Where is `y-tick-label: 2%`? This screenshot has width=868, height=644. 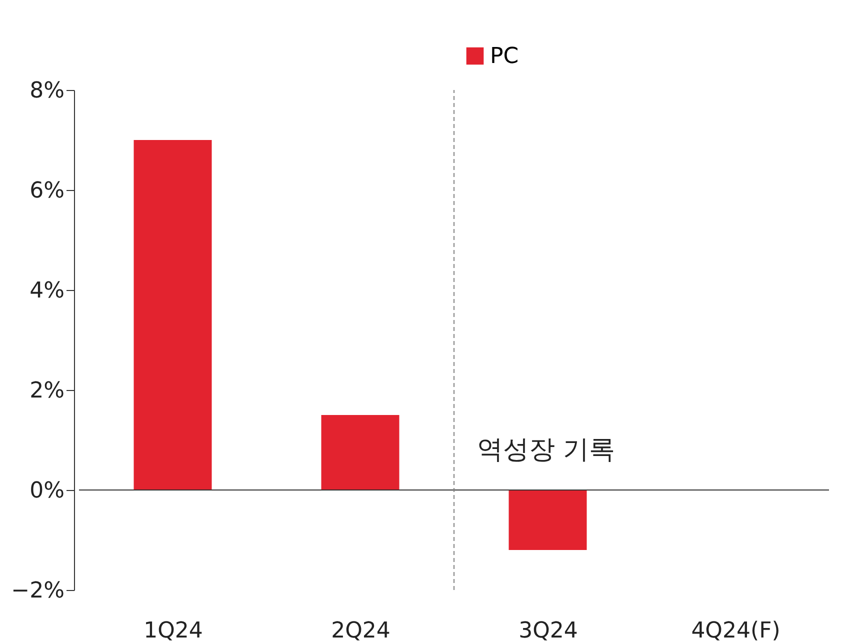 y-tick-label: 2% is located at coordinates (47, 391).